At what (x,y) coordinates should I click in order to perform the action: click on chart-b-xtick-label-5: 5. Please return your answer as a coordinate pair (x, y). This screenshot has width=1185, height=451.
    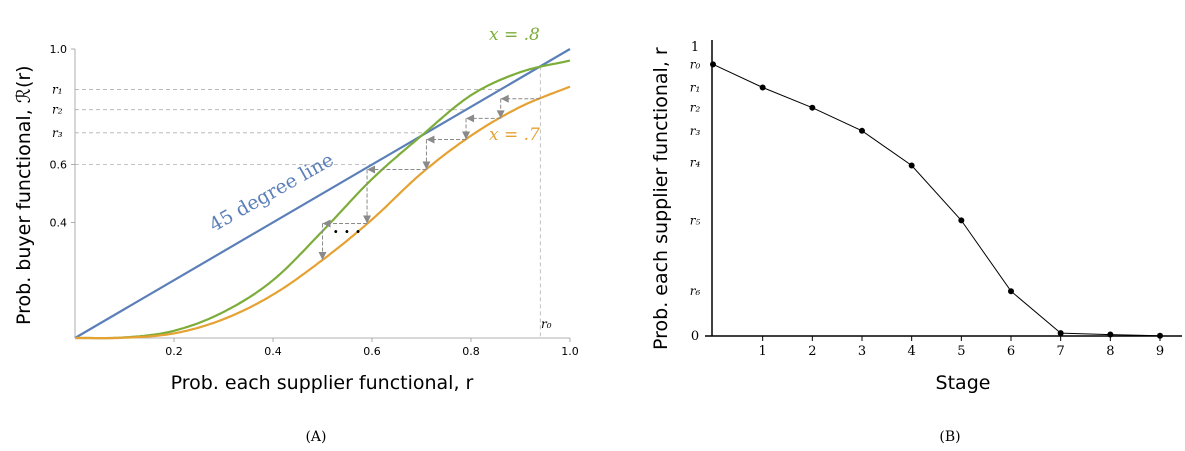
    Looking at the image, I should click on (961, 351).